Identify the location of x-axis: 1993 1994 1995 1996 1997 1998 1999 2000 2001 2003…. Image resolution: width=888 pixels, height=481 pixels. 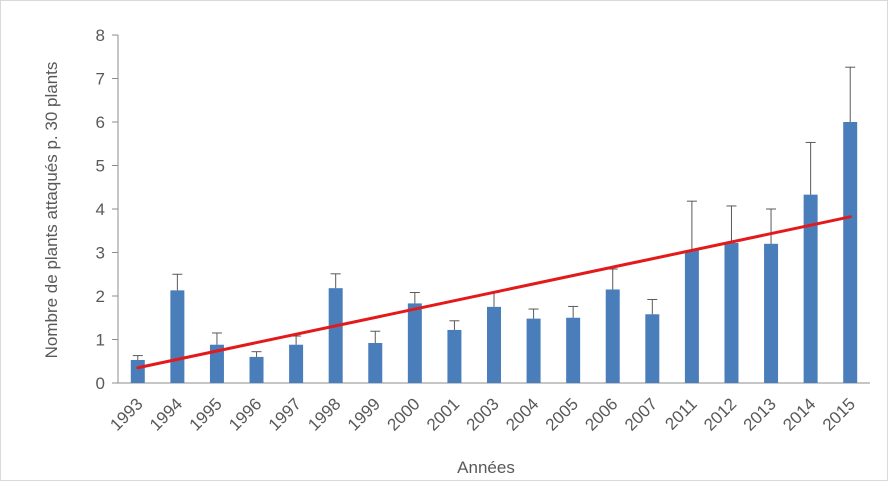
(488, 408).